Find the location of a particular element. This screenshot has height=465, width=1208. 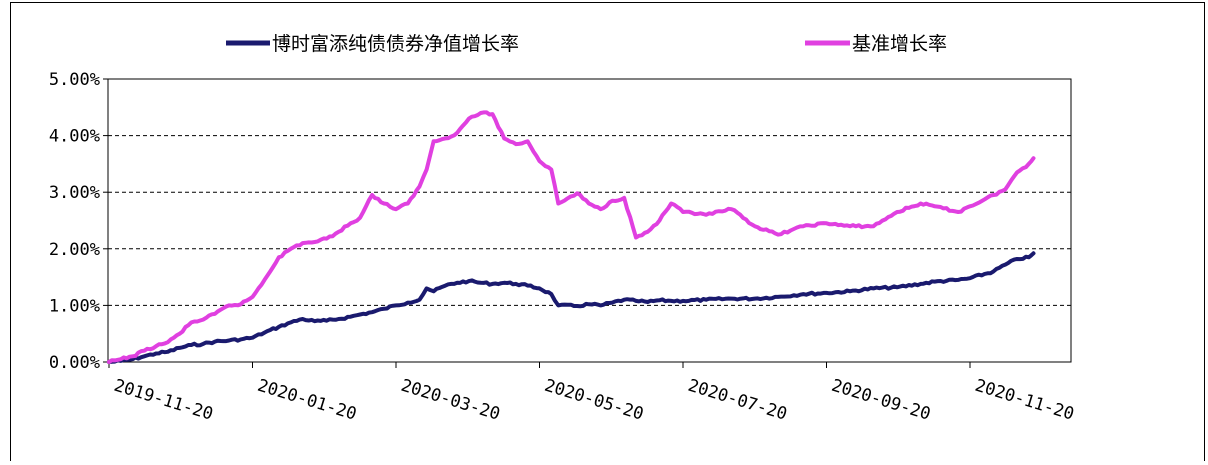

x-tick-label: 2020-05-20 is located at coordinates (594, 400).